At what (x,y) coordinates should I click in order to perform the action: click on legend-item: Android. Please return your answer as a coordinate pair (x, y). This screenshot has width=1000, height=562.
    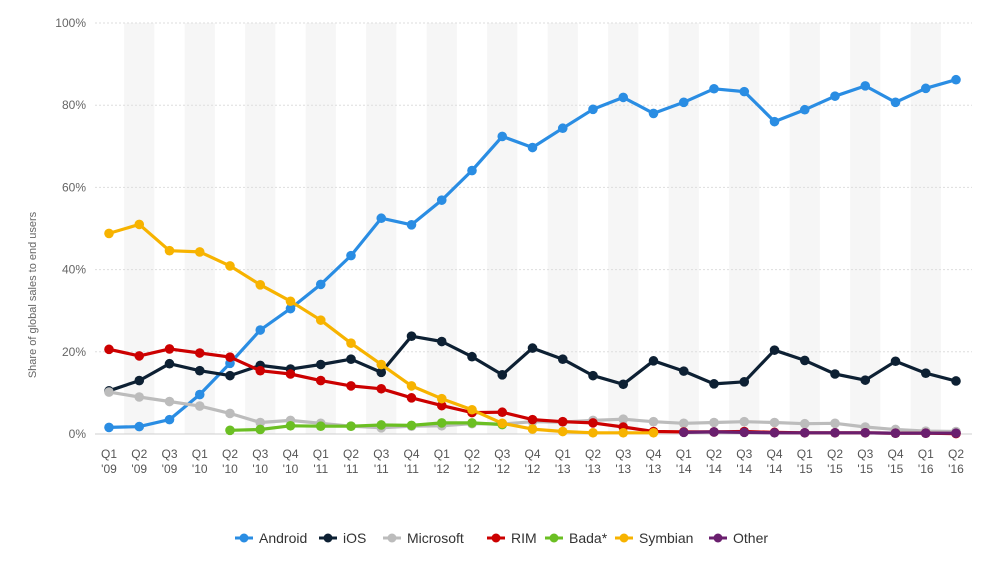
    Looking at the image, I should click on (271, 538).